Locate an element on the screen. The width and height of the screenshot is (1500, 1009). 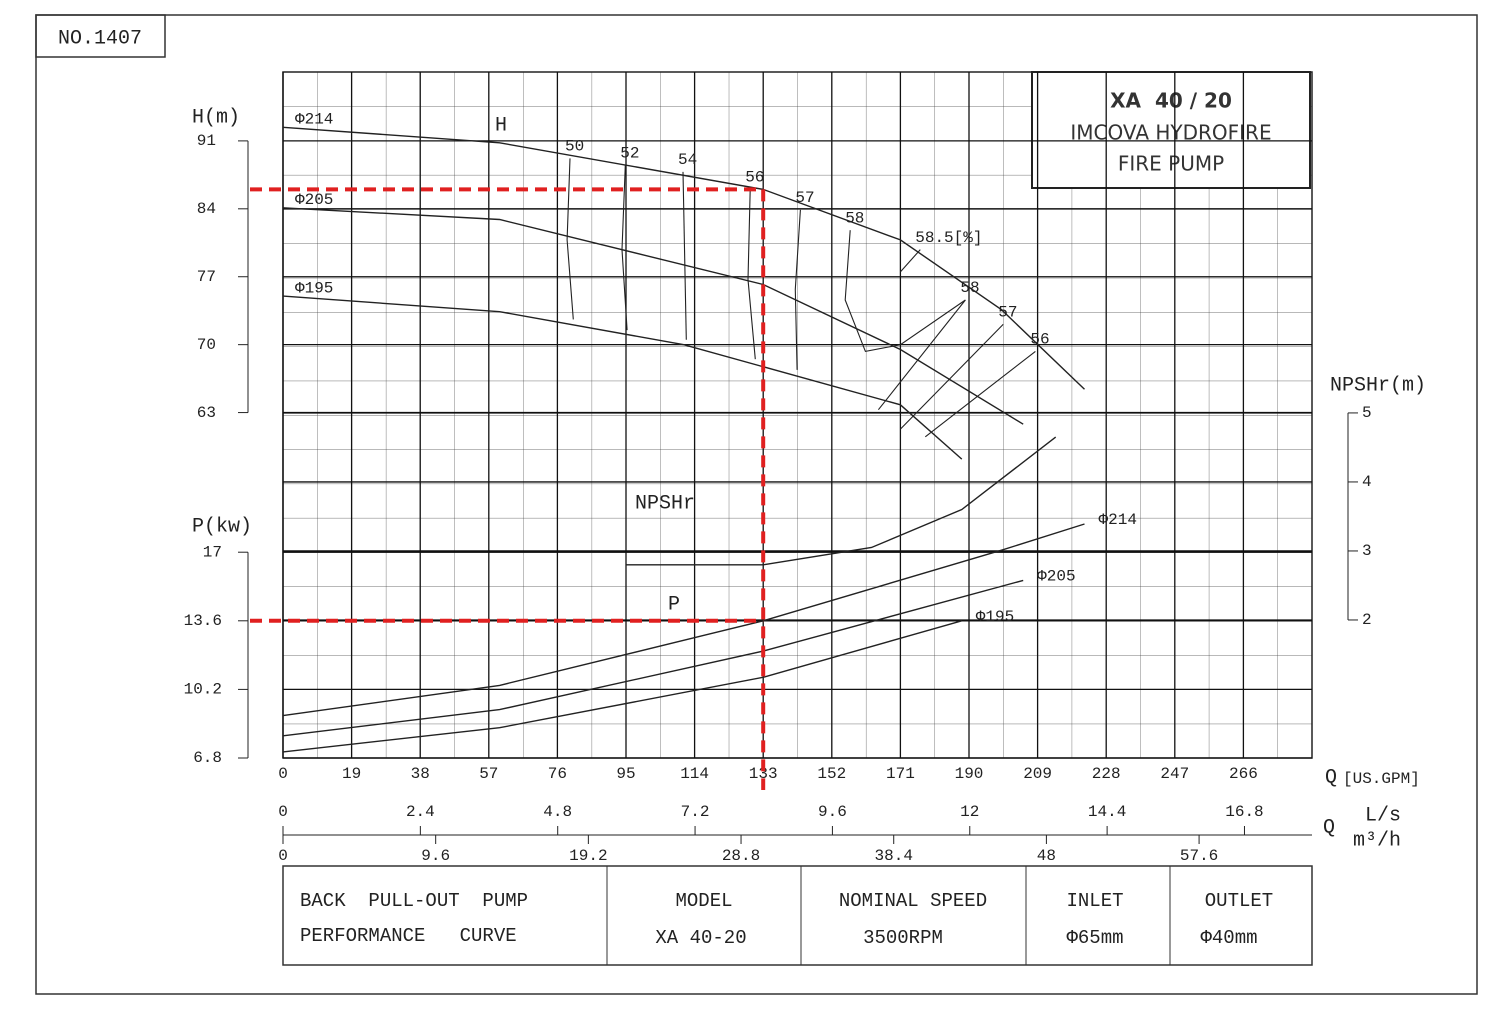
x3-axis-unit: m³/h is located at coordinates (1377, 840).